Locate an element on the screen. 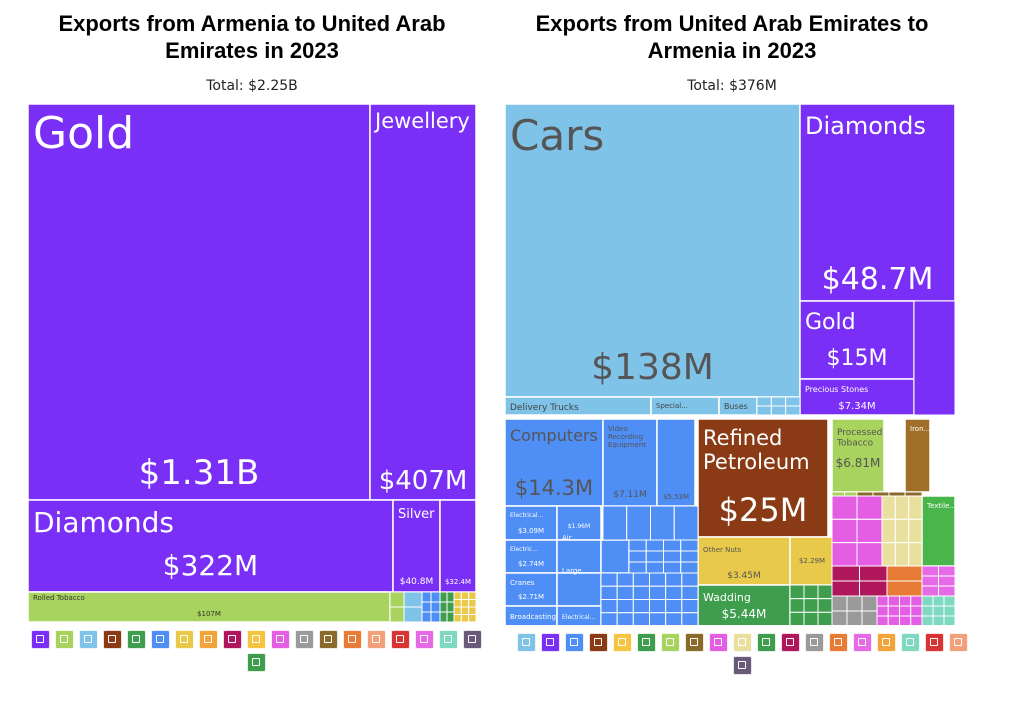 The height and width of the screenshot is (708, 1024). tile-other-nuts: Other Nuts $3.45M is located at coordinates (744, 561).